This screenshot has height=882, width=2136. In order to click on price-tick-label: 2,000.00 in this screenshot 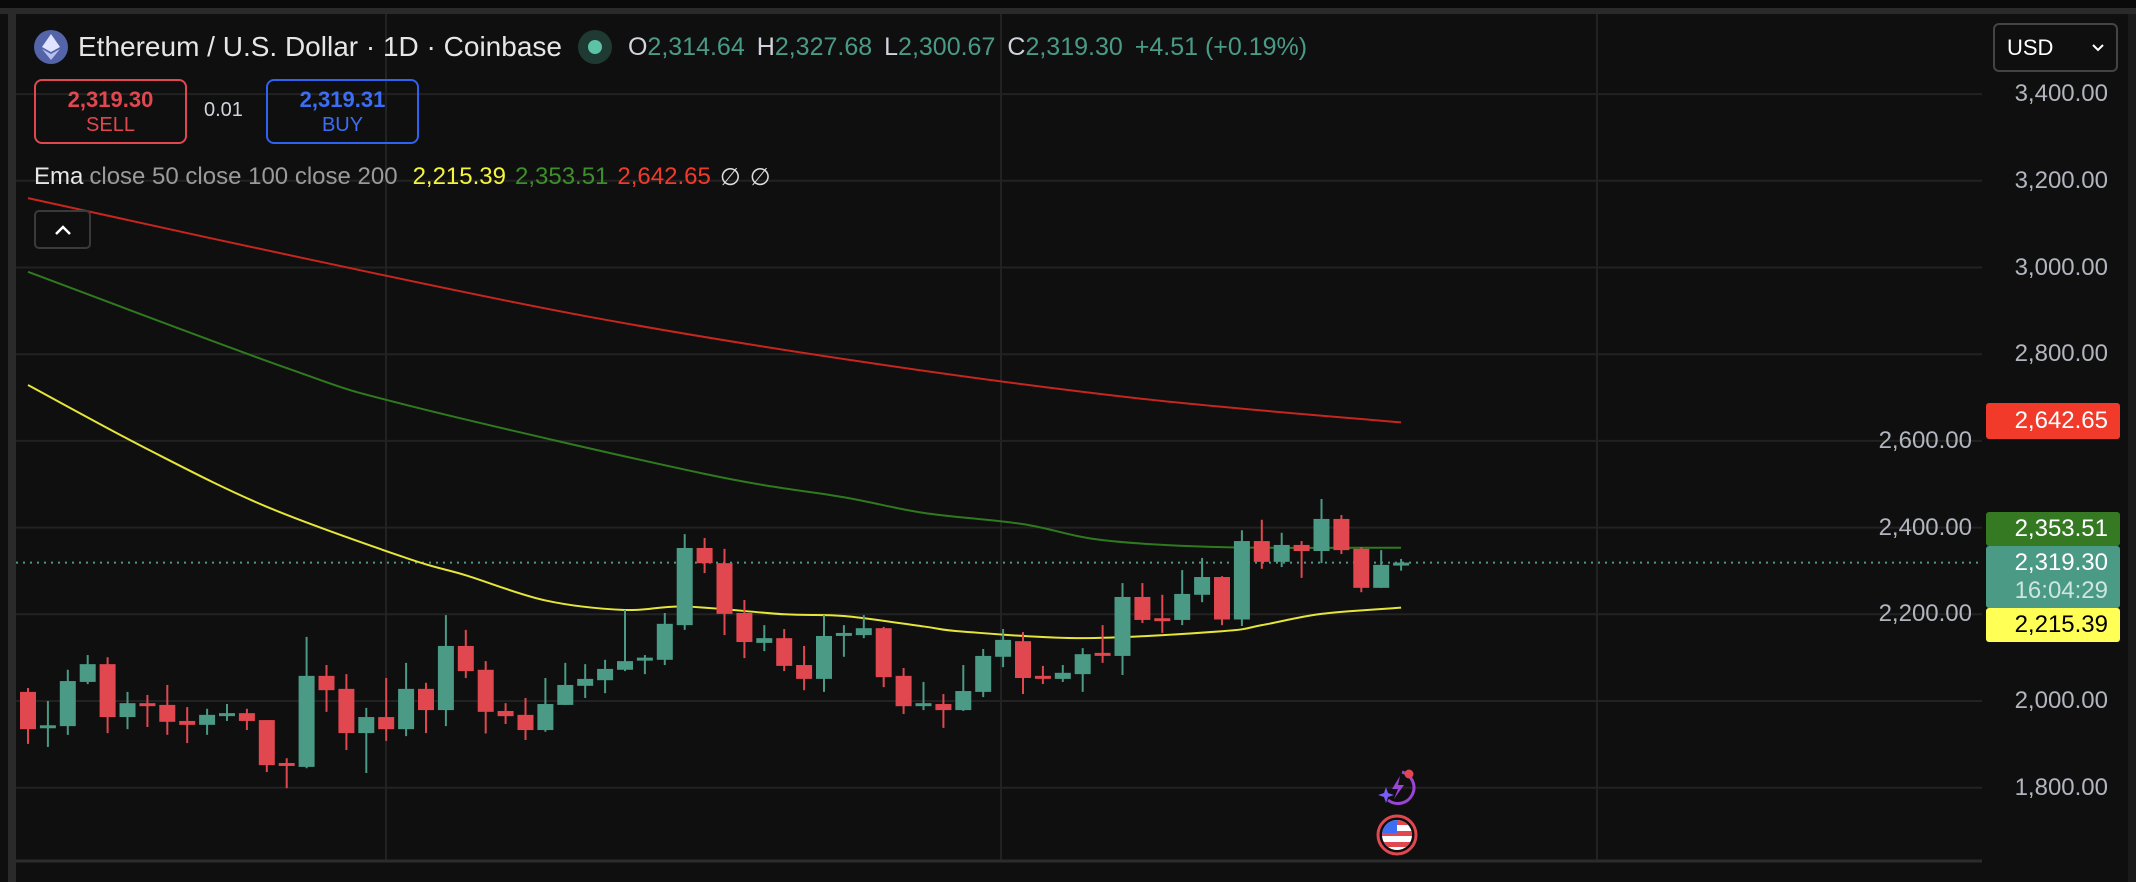, I will do `click(2061, 700)`.